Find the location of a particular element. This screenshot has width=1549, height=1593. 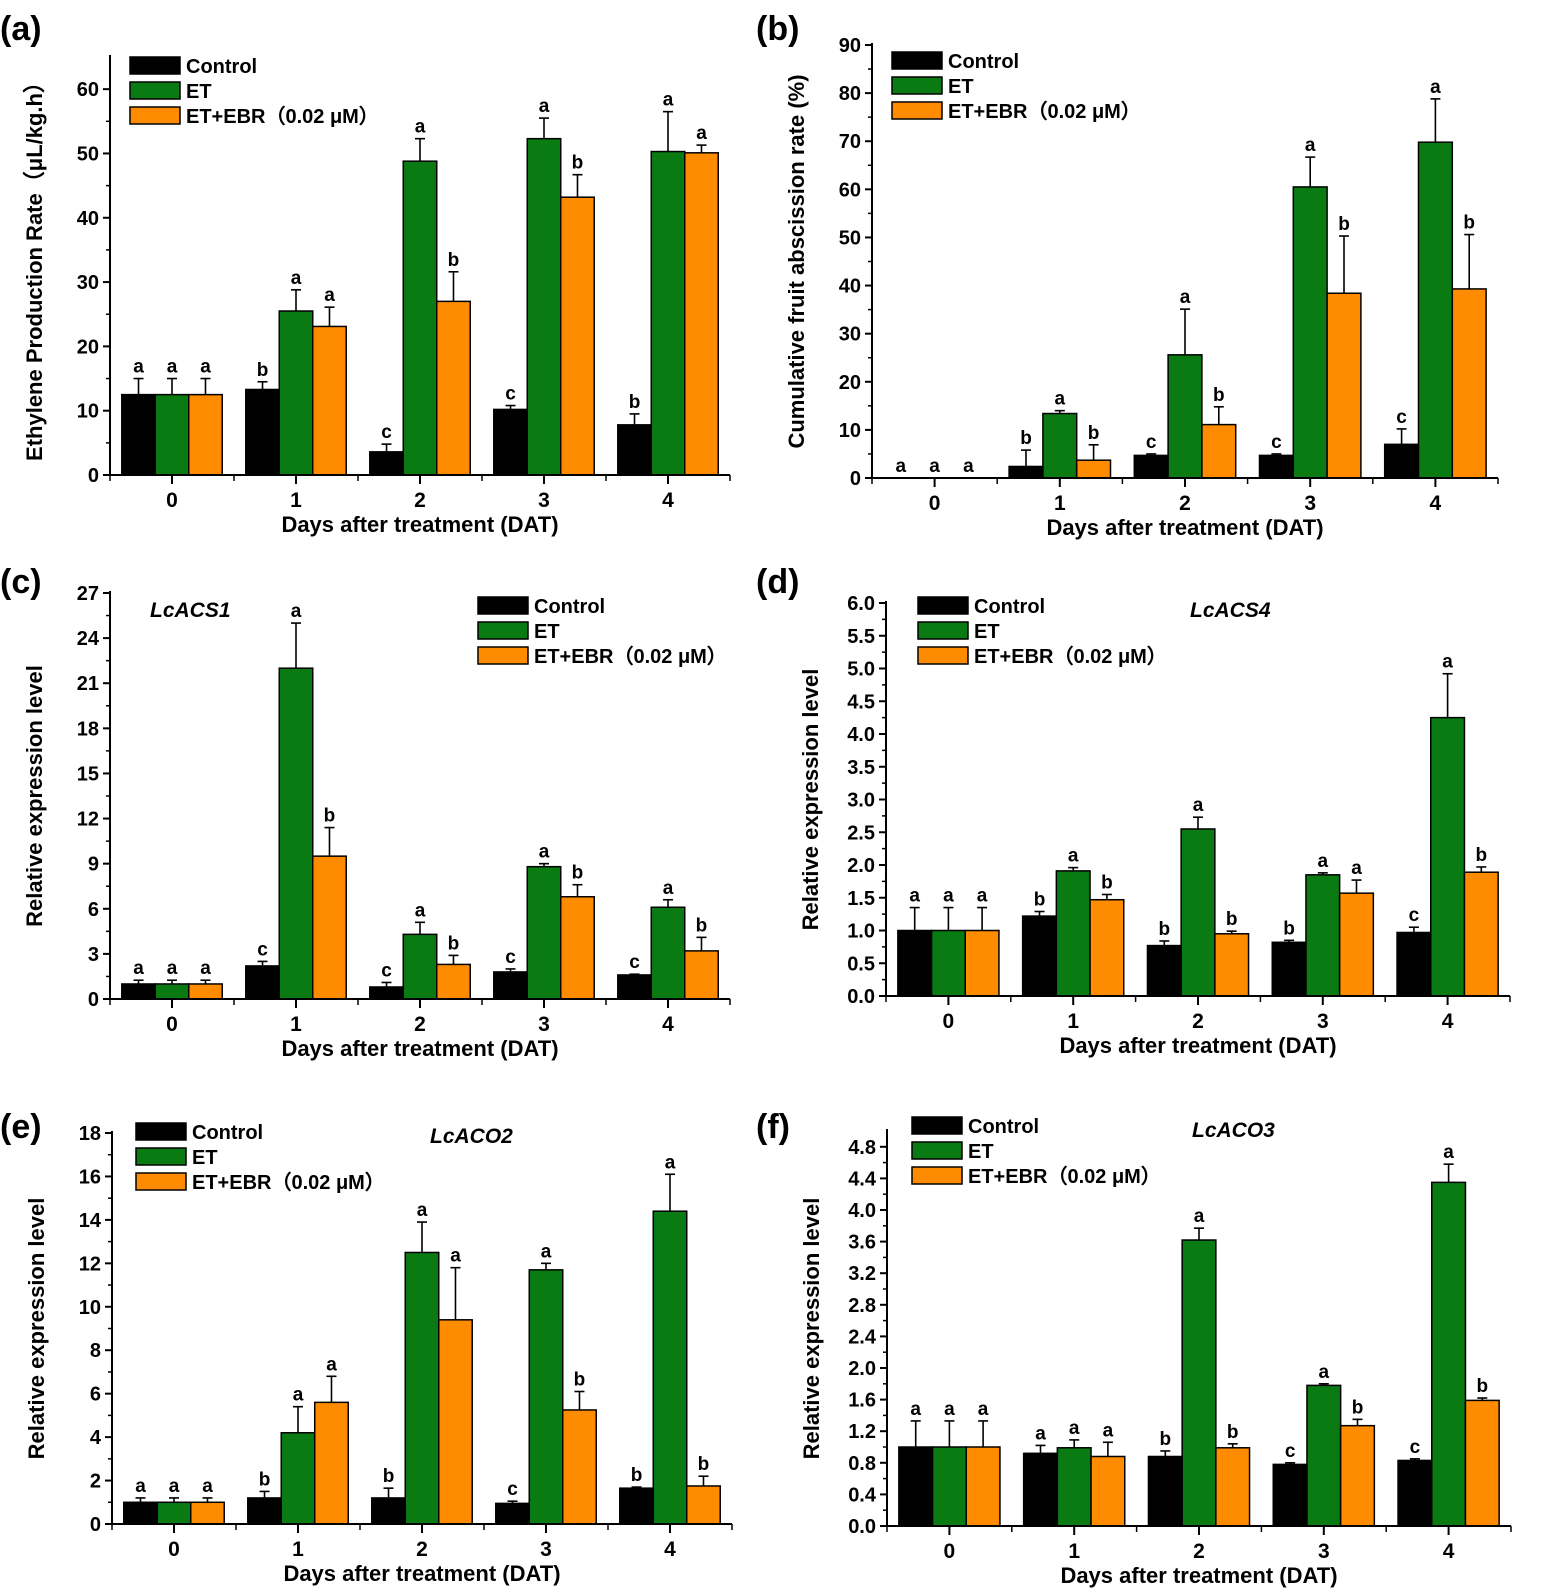

y-tick-label: 8 is located at coordinates (95, 1351).